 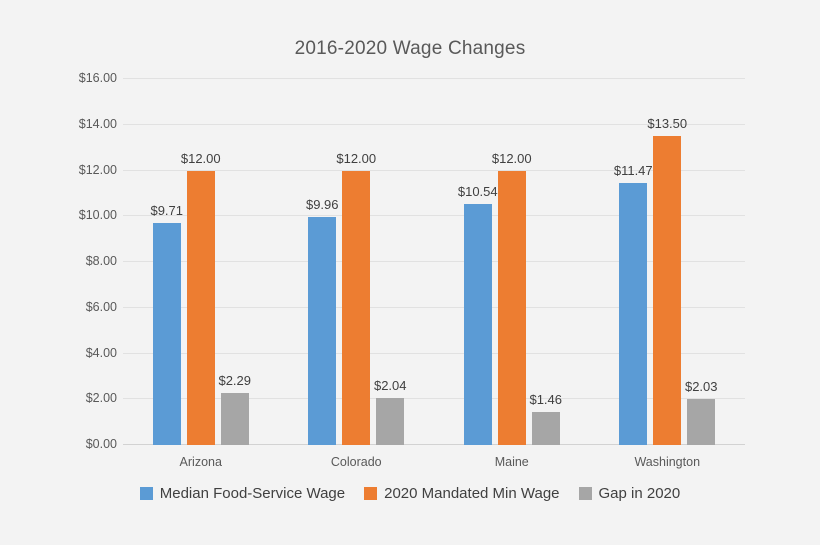 I want to click on legend-item-2020-mandated-min-wage: 2020 Mandated Min Wage, so click(x=462, y=493).